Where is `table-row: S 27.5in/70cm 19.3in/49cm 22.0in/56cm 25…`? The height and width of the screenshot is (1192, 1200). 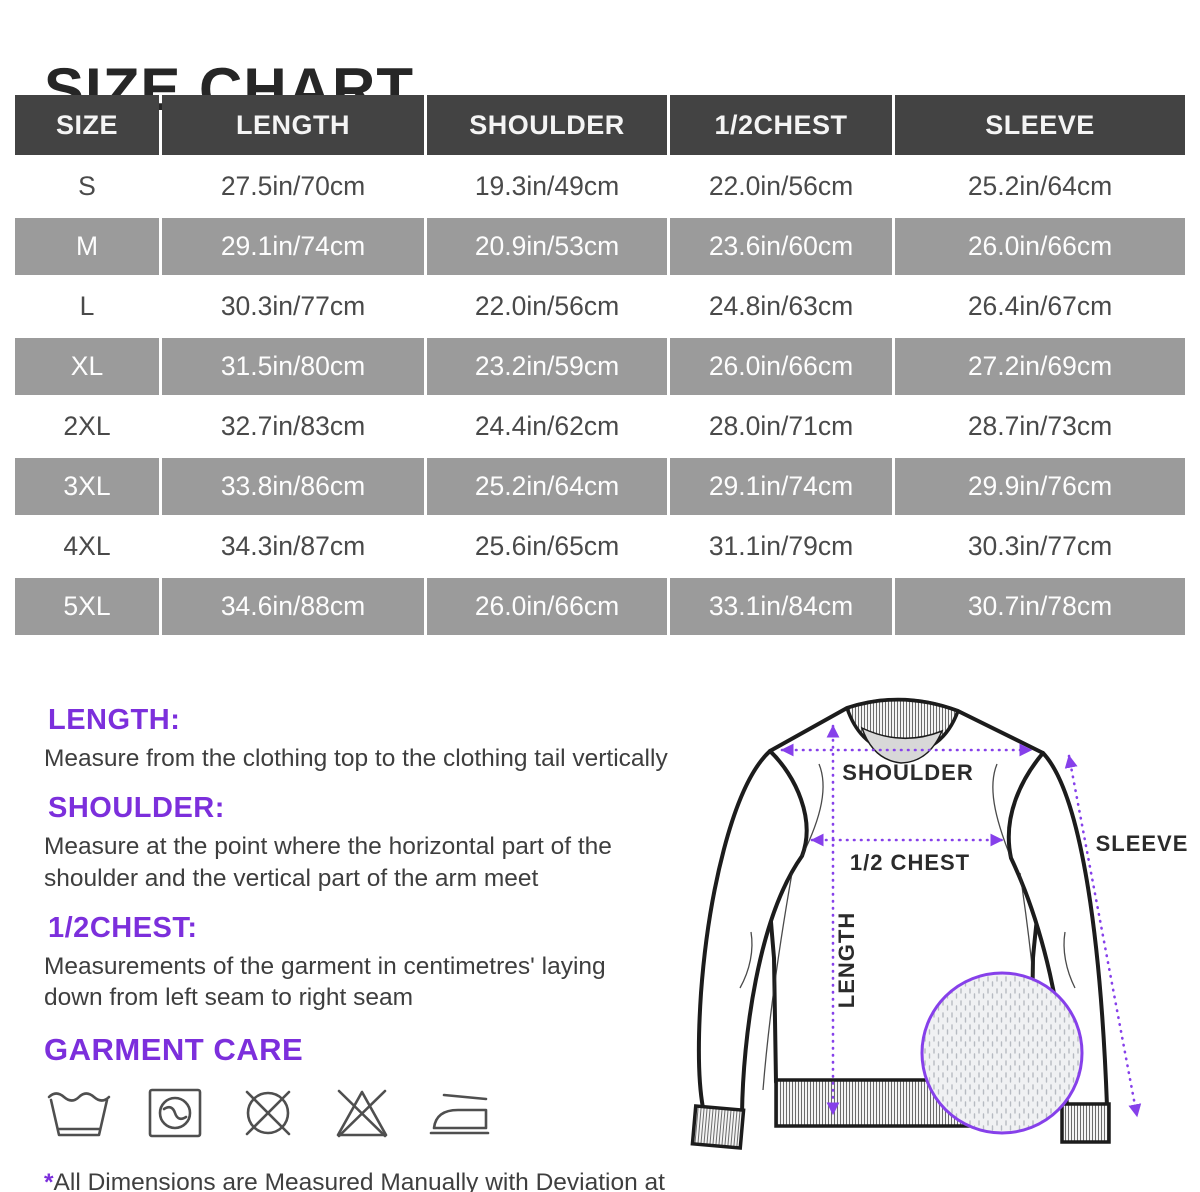
table-row: S 27.5in/70cm 19.3in/49cm 22.0in/56cm 25… is located at coordinates (600, 186).